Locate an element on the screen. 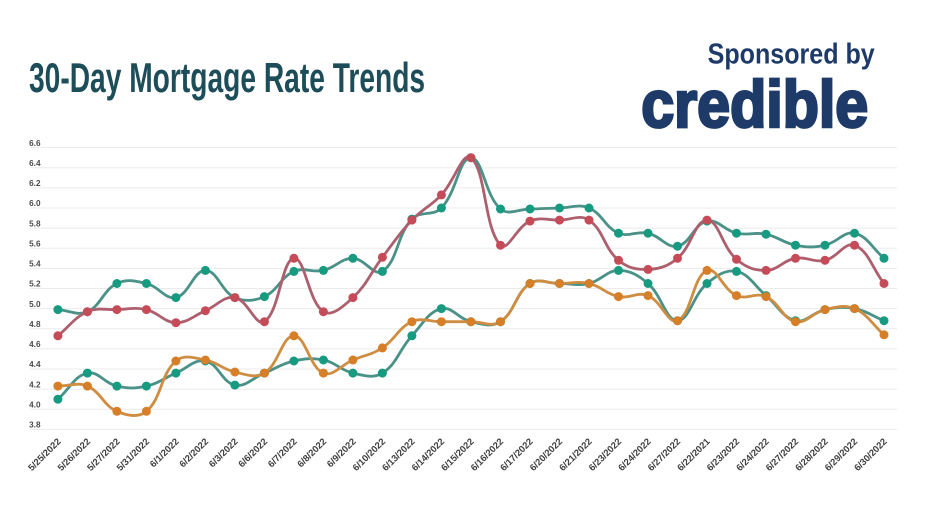 The image size is (932, 524). svg-text: 6.4 is located at coordinates (35, 163).